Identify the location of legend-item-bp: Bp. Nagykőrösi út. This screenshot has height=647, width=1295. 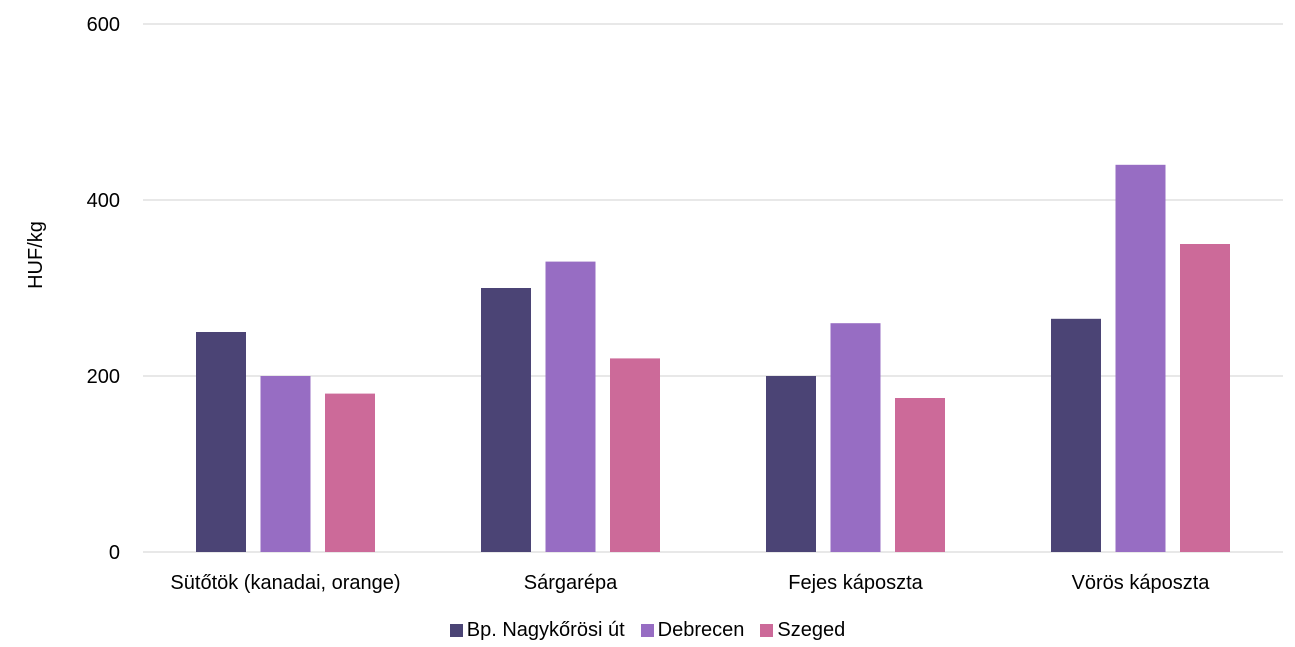
(537, 630).